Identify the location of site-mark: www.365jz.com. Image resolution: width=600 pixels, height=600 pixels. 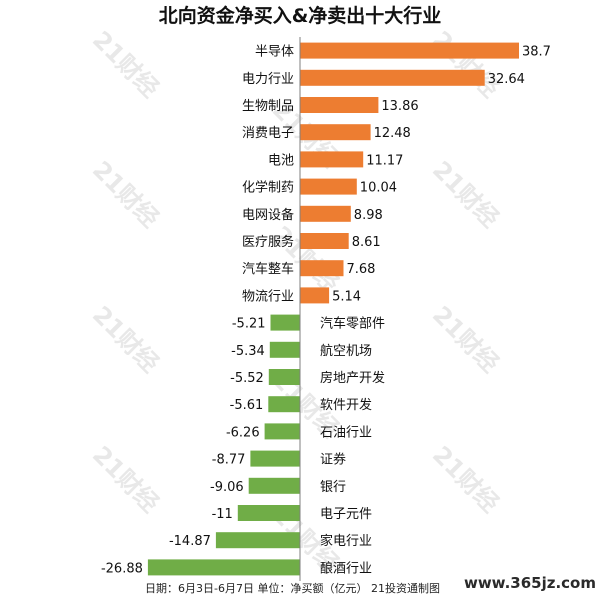
(530, 583).